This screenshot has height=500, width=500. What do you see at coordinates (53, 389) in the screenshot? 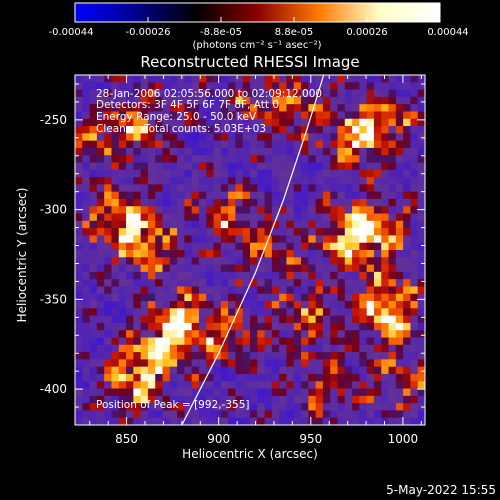
I see `y-tick-label: -400` at bounding box center [53, 389].